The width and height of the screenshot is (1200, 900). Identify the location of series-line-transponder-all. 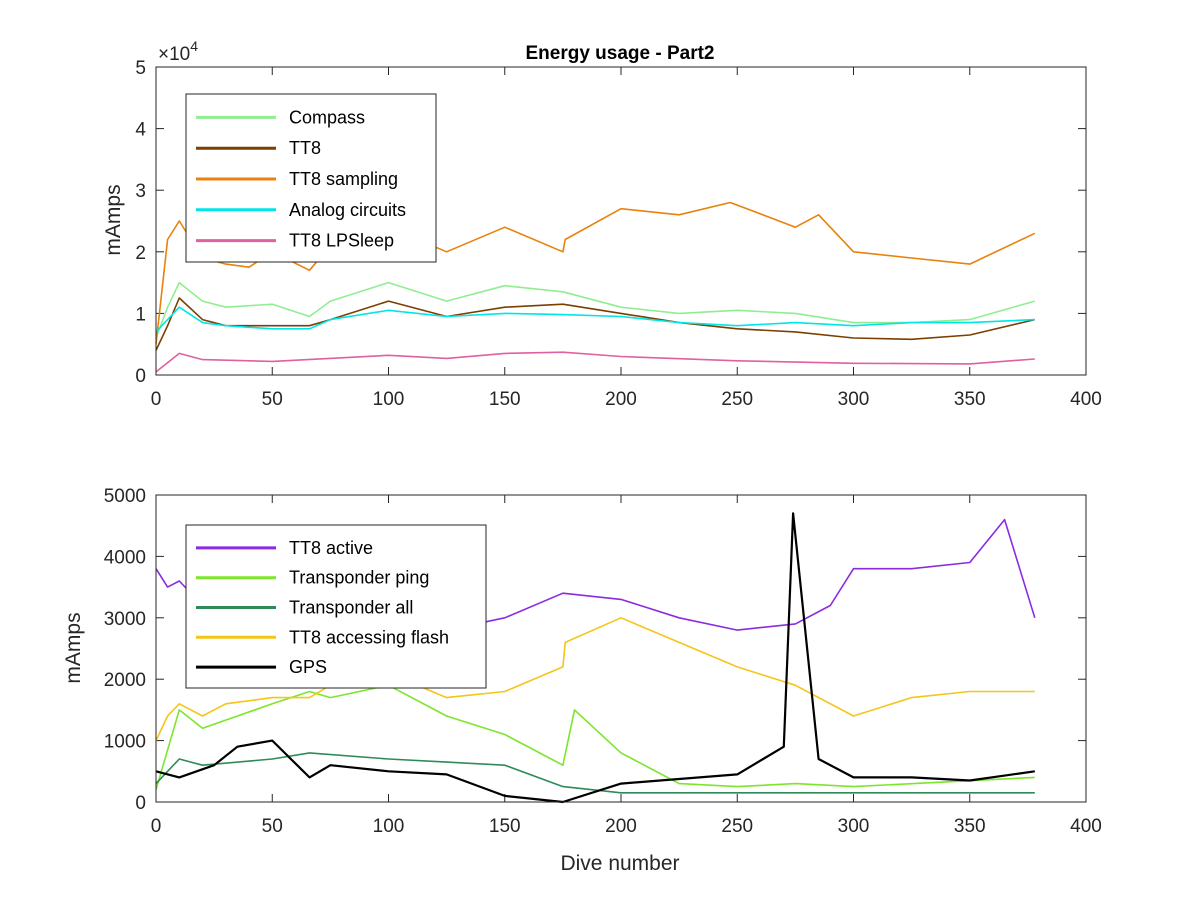
(595, 773).